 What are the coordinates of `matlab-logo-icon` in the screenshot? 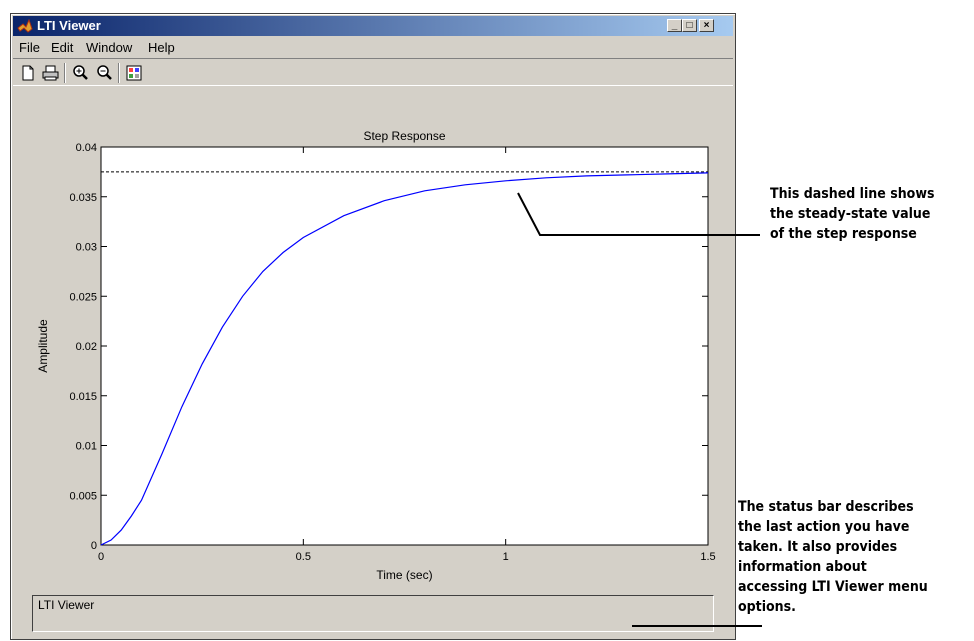 It's located at (25, 26).